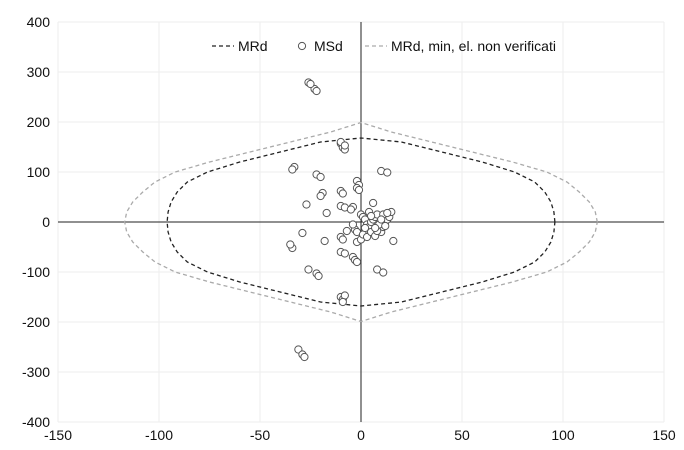 Image resolution: width=684 pixels, height=450 pixels. Describe the element at coordinates (328, 46) in the screenshot. I see `legend-label-msd: MSd` at that location.